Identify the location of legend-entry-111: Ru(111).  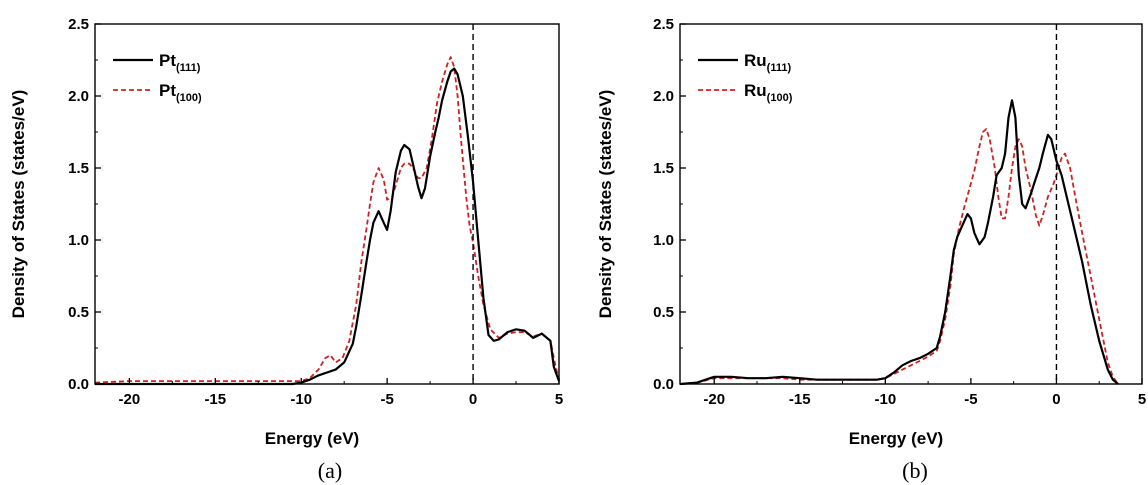
(767, 62).